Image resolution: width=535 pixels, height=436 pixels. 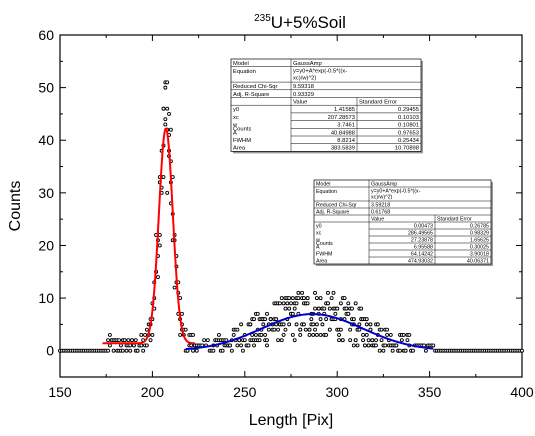 What do you see at coordinates (300, 103) in the screenshot?
I see `table-cell: Value` at bounding box center [300, 103].